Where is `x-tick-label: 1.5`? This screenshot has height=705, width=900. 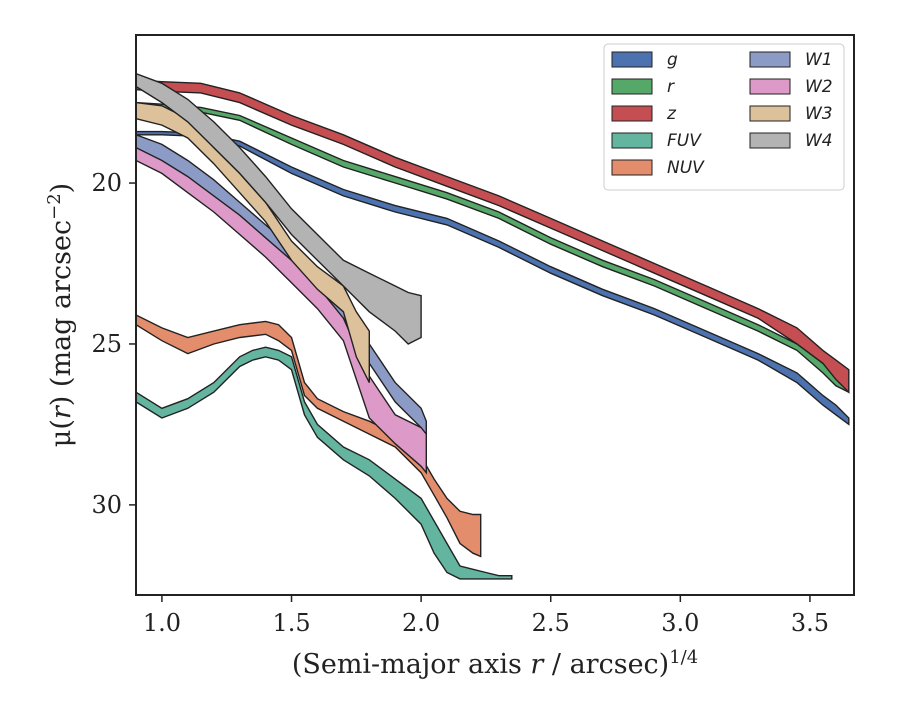
x-tick-label: 1.5 is located at coordinates (291, 623).